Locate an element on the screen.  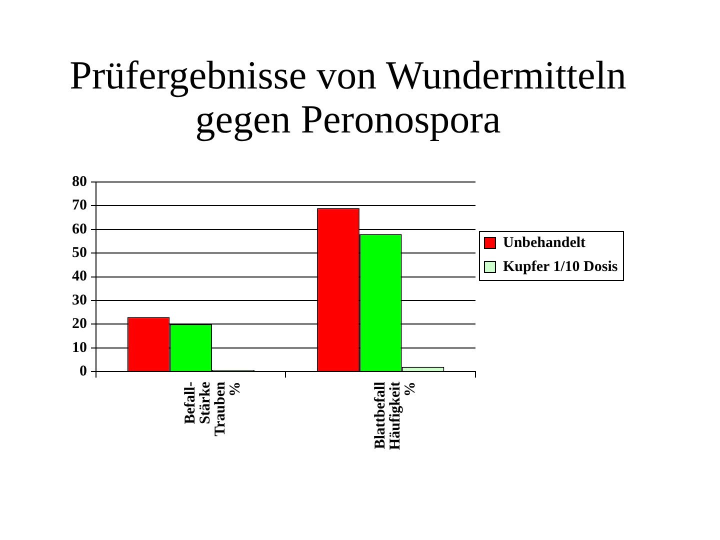
y-tick-label: 20 is located at coordinates (79, 324).